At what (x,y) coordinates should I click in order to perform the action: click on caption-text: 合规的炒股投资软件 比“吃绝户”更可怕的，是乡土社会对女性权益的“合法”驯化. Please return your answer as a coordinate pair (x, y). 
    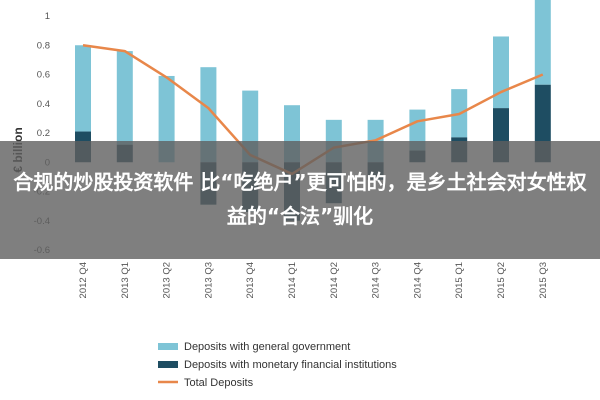
    Looking at the image, I should click on (300, 199).